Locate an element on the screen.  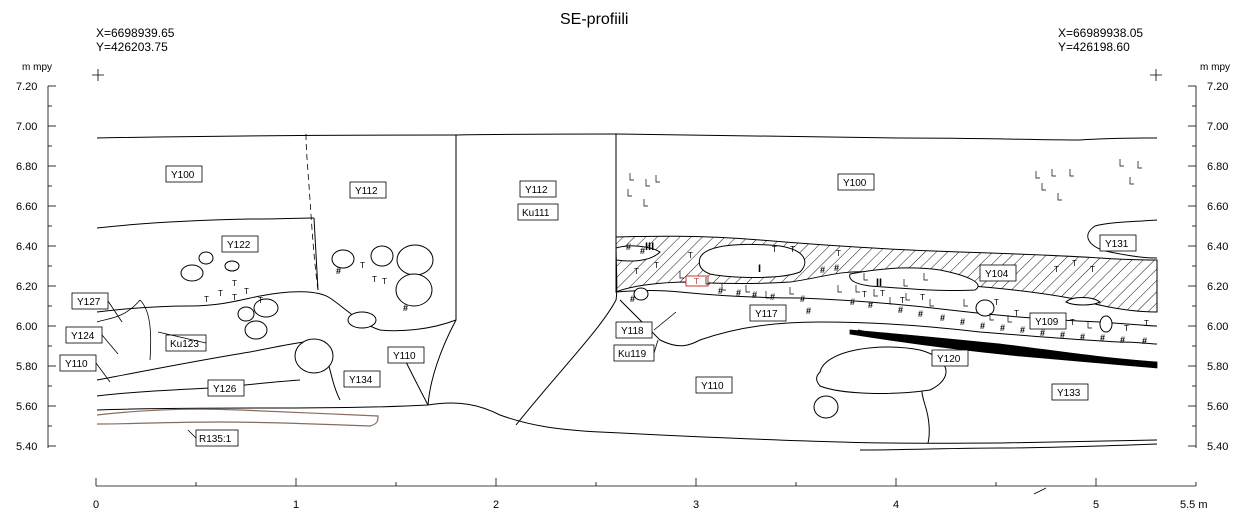
left-reference-cross is located at coordinates (98, 75).